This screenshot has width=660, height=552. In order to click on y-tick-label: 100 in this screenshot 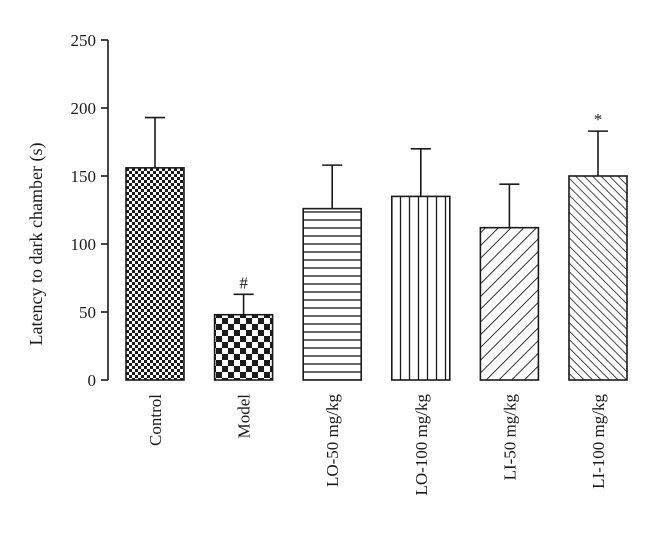, I will do `click(84, 244)`.